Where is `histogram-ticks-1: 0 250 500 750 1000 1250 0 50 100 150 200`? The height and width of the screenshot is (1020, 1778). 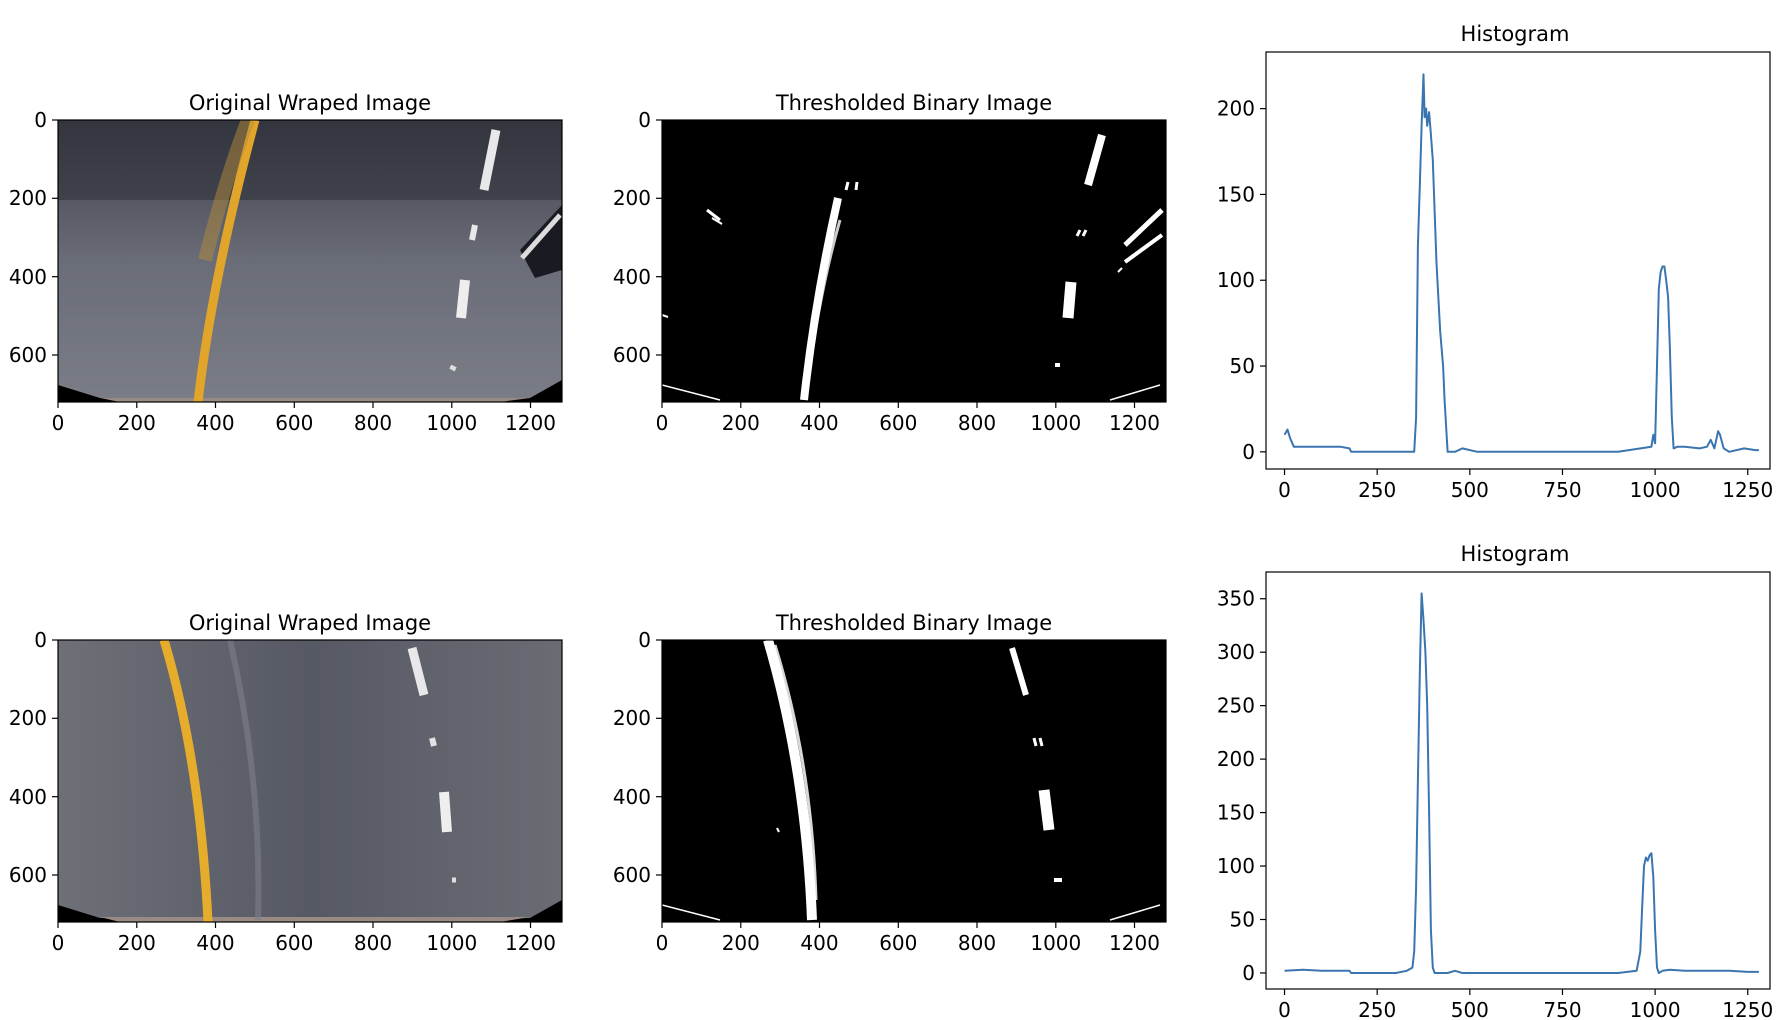 histogram-ticks-1: 0 250 500 750 1000 1250 0 50 100 150 200 is located at coordinates (1495, 299).